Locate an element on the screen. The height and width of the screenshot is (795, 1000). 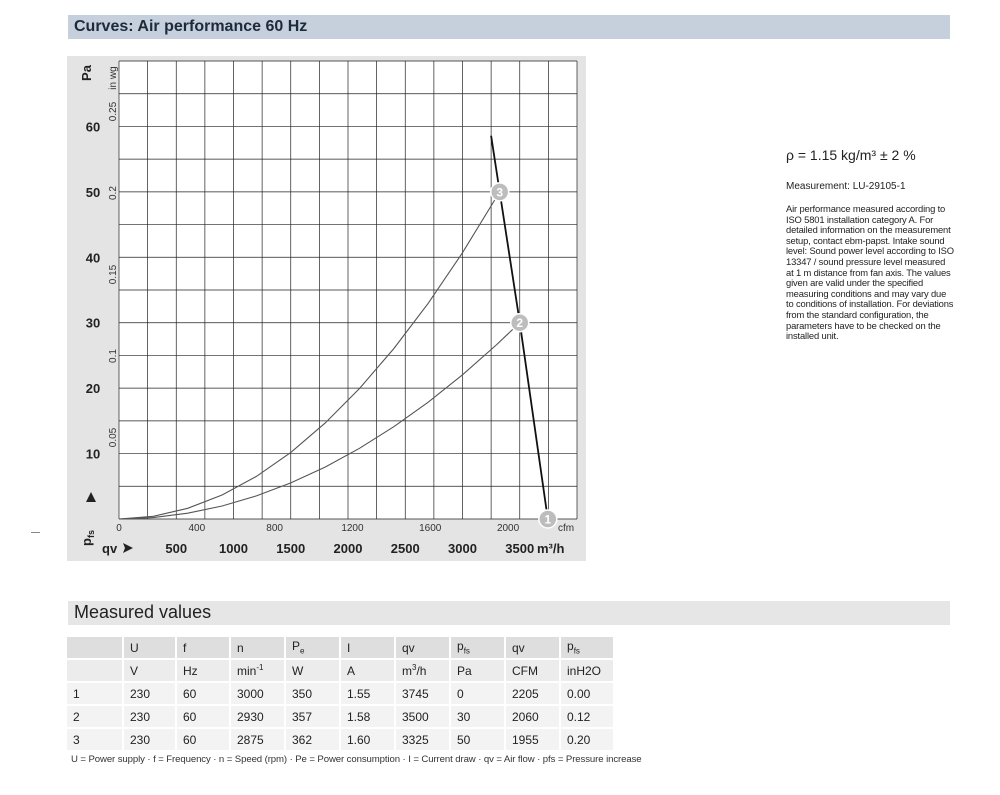
fan-curve is located at coordinates (519, 327).